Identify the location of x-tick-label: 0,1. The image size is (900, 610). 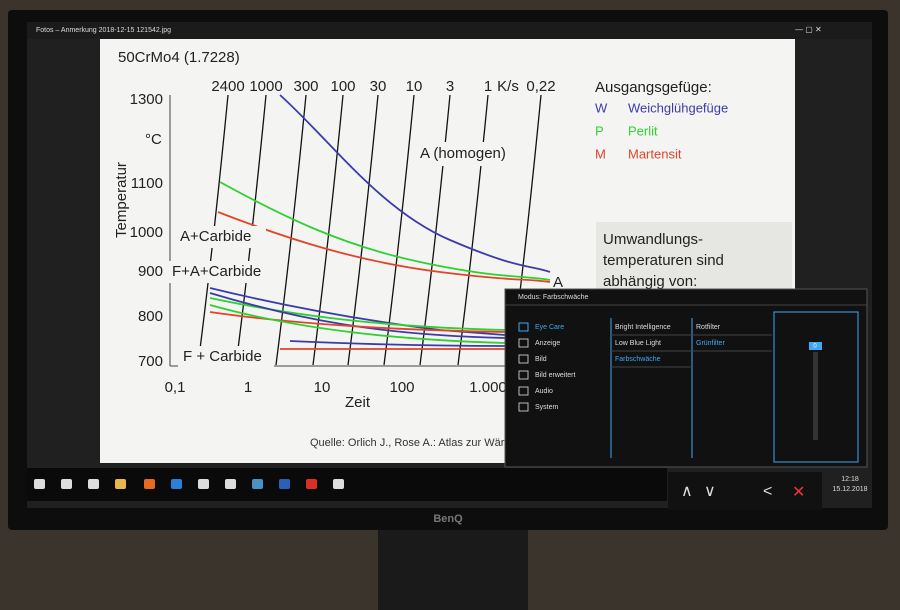
(175, 387).